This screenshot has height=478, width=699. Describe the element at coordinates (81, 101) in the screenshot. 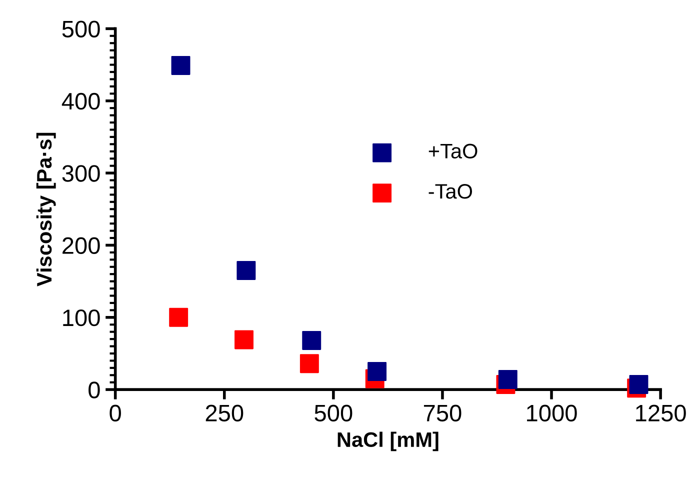

I see `y-tick-label: 400` at that location.